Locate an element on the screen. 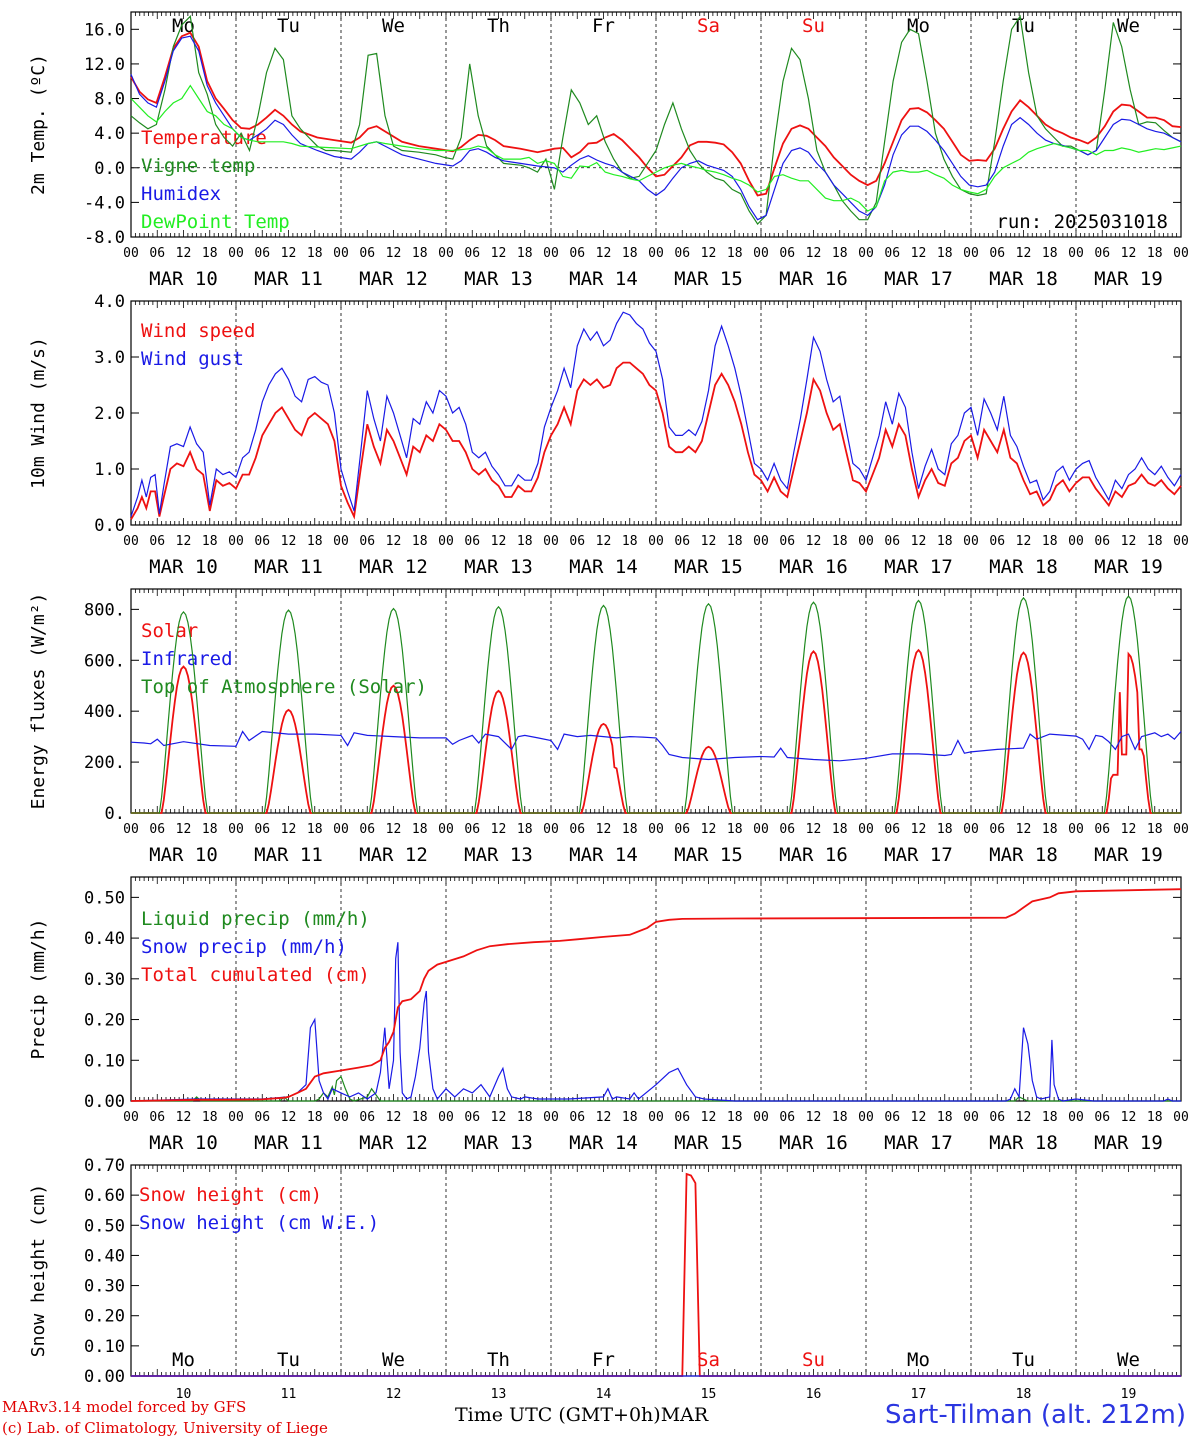 This screenshot has height=1440, width=1194. legend-label: Snow precip (mm/h) is located at coordinates (244, 947).